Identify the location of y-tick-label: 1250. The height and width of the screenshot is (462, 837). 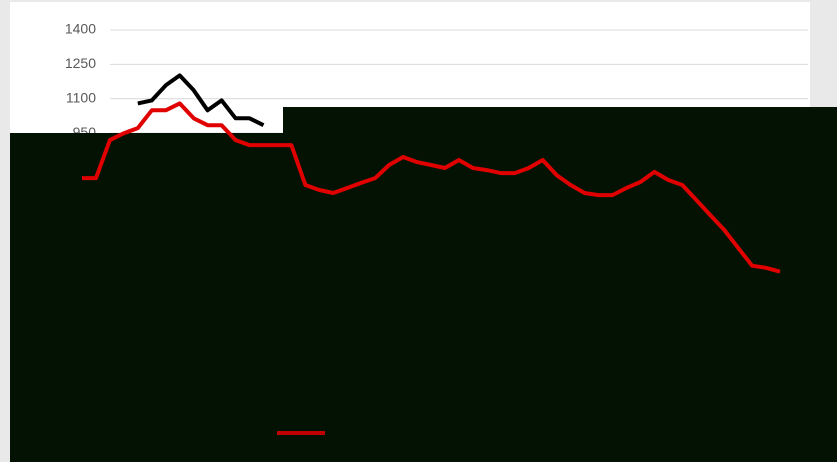
(80, 63).